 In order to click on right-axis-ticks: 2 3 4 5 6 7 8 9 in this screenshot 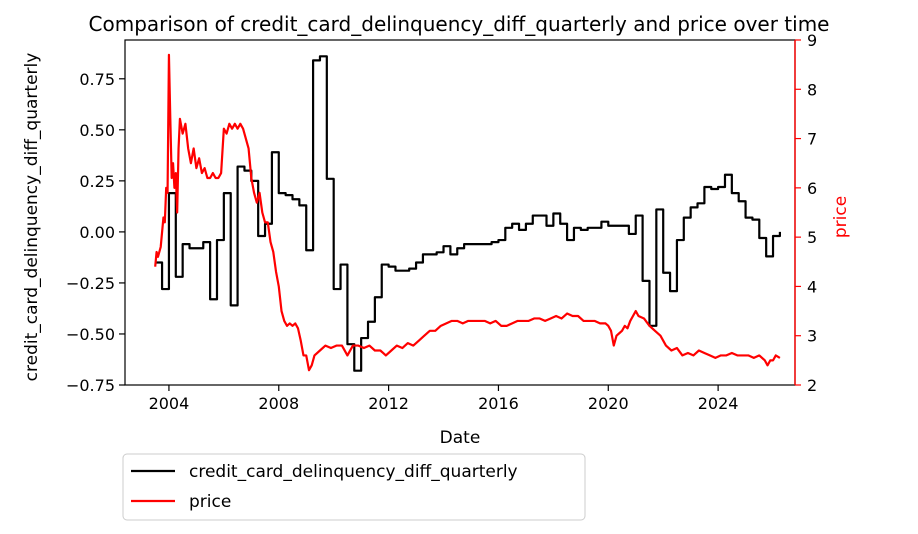, I will do `click(805, 213)`.